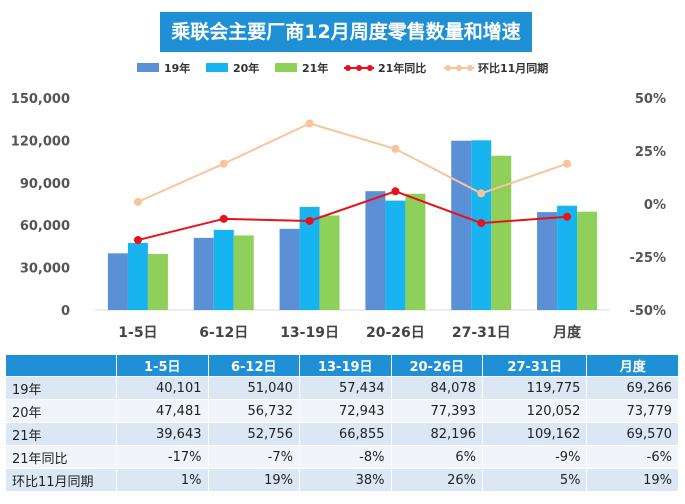 Image resolution: width=685 pixels, height=504 pixels. What do you see at coordinates (162, 411) in the screenshot?
I see `table-cell: 47,481` at bounding box center [162, 411].